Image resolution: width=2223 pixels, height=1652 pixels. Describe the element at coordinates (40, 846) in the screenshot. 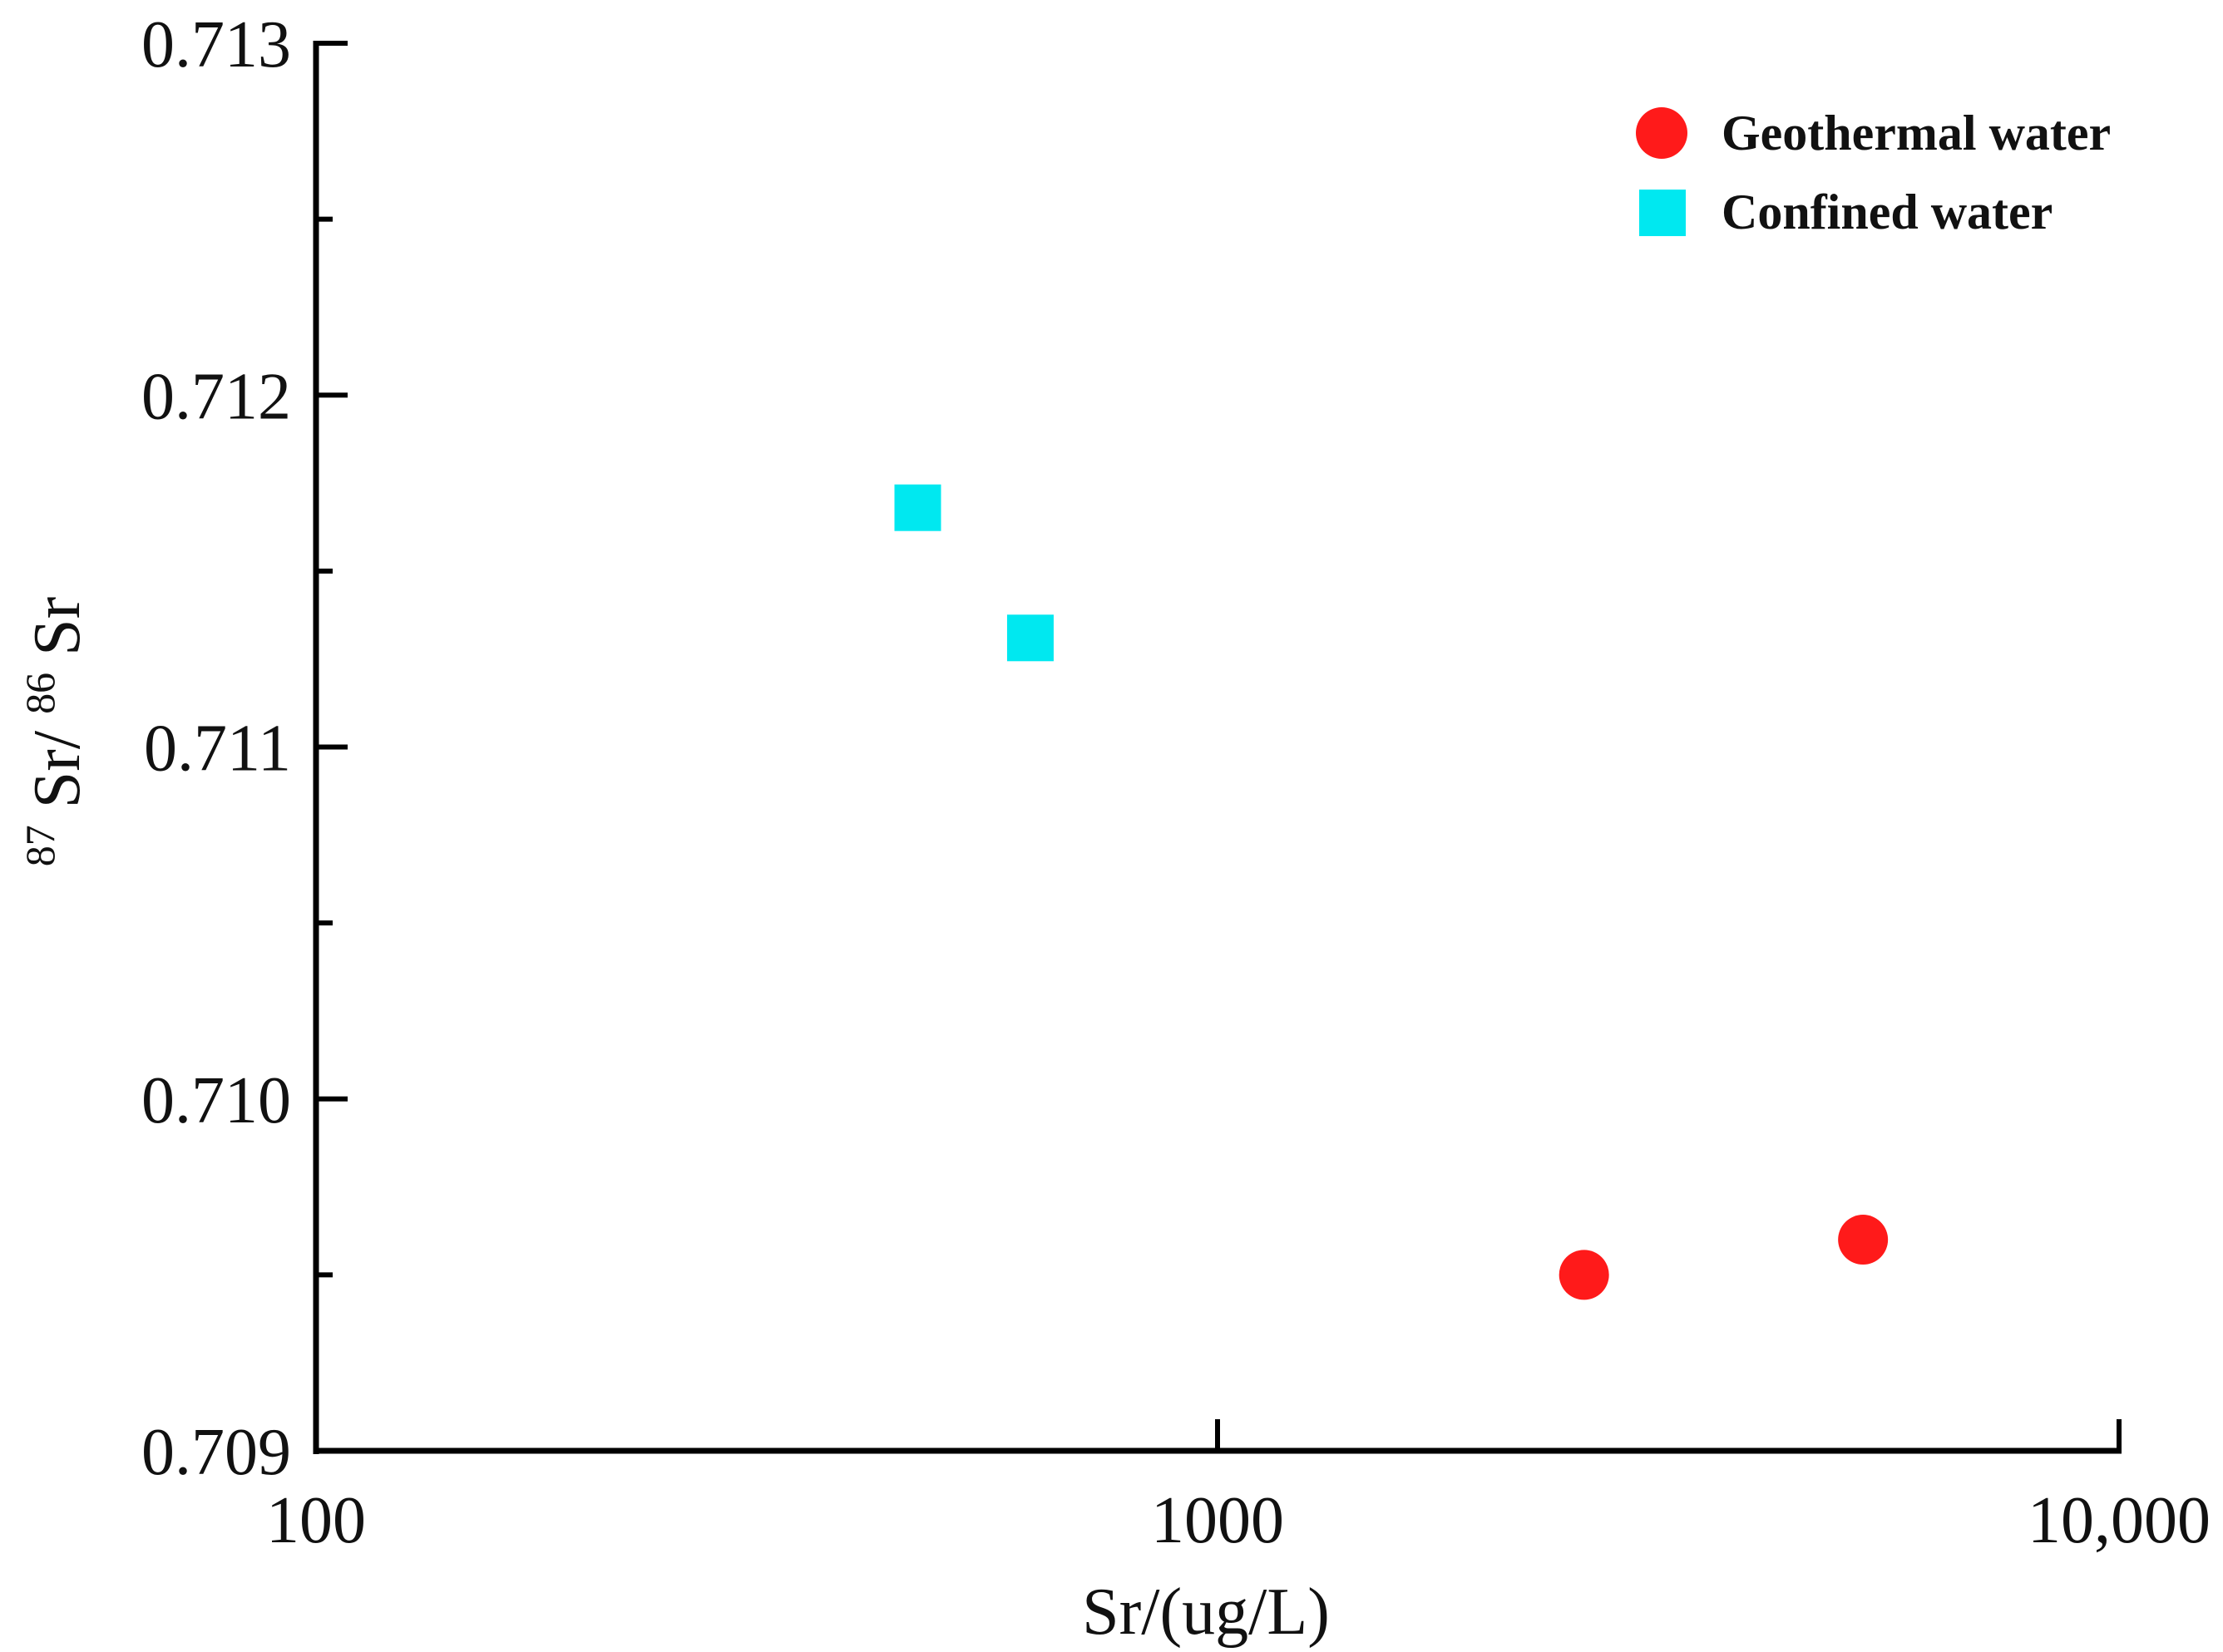

I see `y-axis-title-sup-1: 87` at that location.